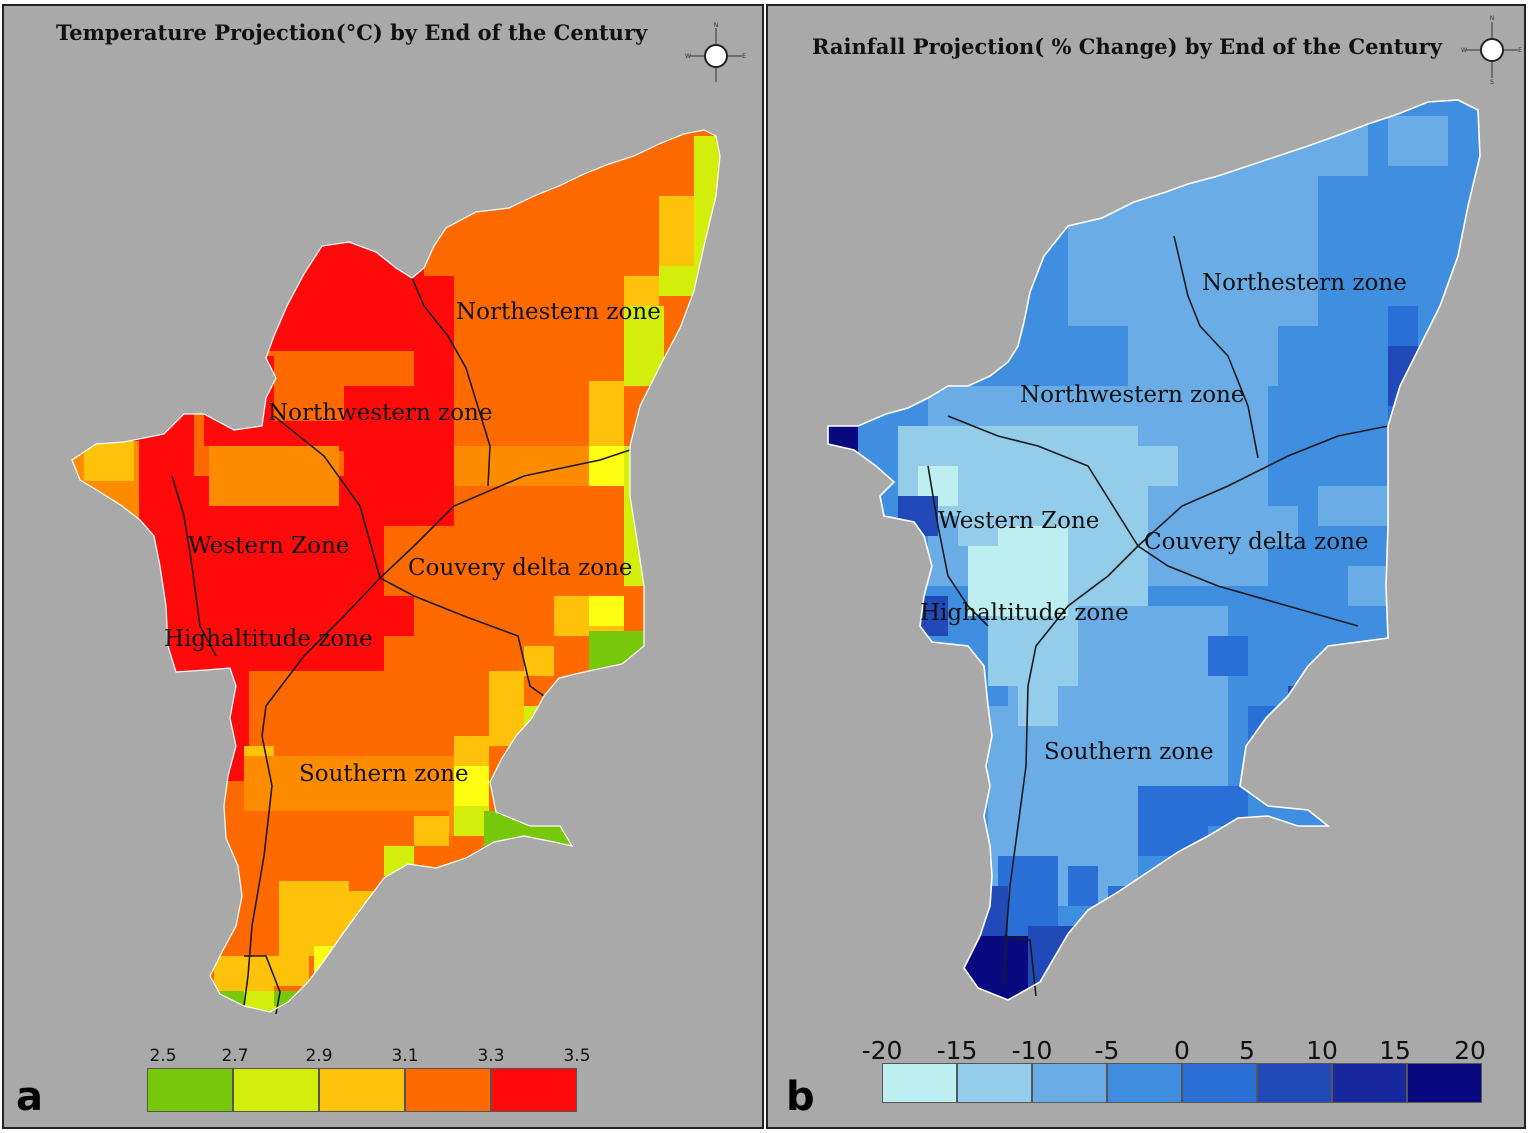 Image resolution: width=1528 pixels, height=1133 pixels. Describe the element at coordinates (1395, 1050) in the screenshot. I see `legend-tick-label: 15` at that location.